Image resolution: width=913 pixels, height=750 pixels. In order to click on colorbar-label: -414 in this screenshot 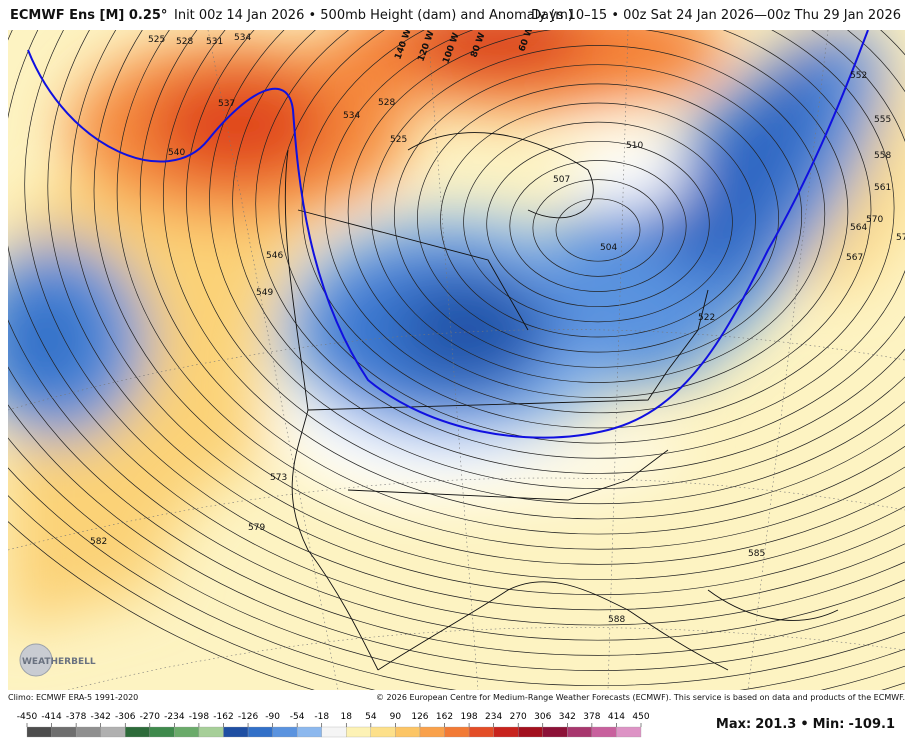, I will do `click(51, 717)`.